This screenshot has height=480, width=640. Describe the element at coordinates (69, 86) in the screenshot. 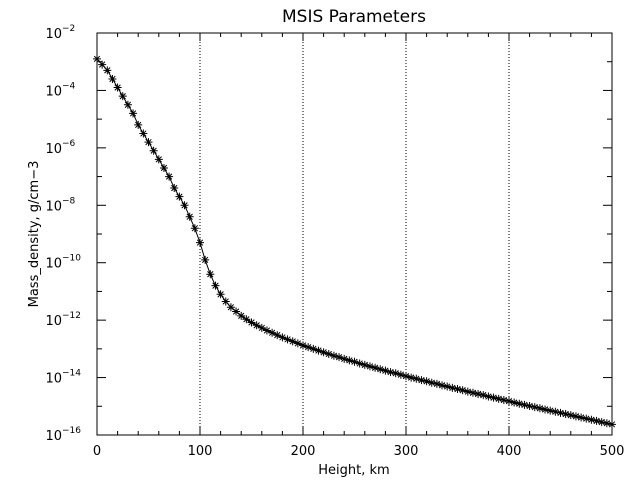

I see `y-tick-exponent: −4` at that location.